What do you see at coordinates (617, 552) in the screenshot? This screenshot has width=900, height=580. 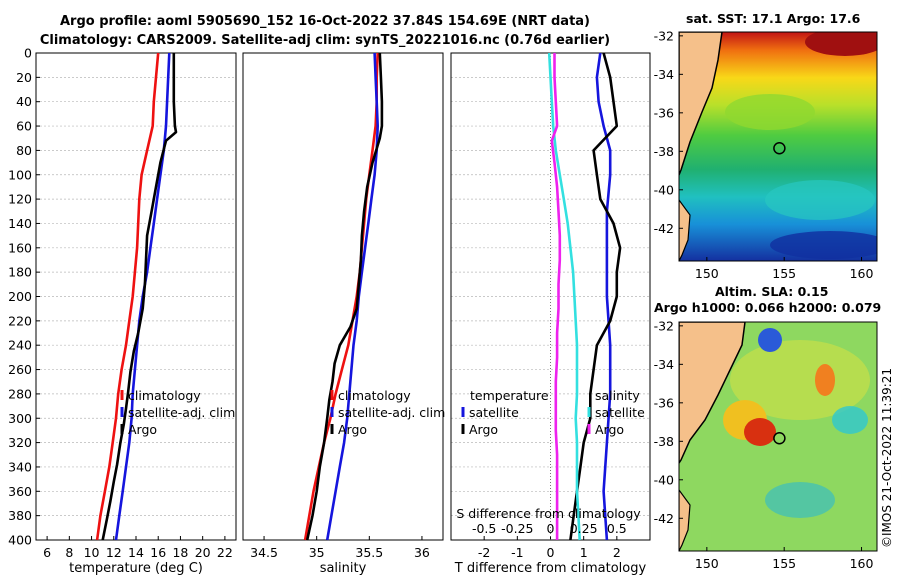 I see `x-tick-label: 2` at bounding box center [617, 552].